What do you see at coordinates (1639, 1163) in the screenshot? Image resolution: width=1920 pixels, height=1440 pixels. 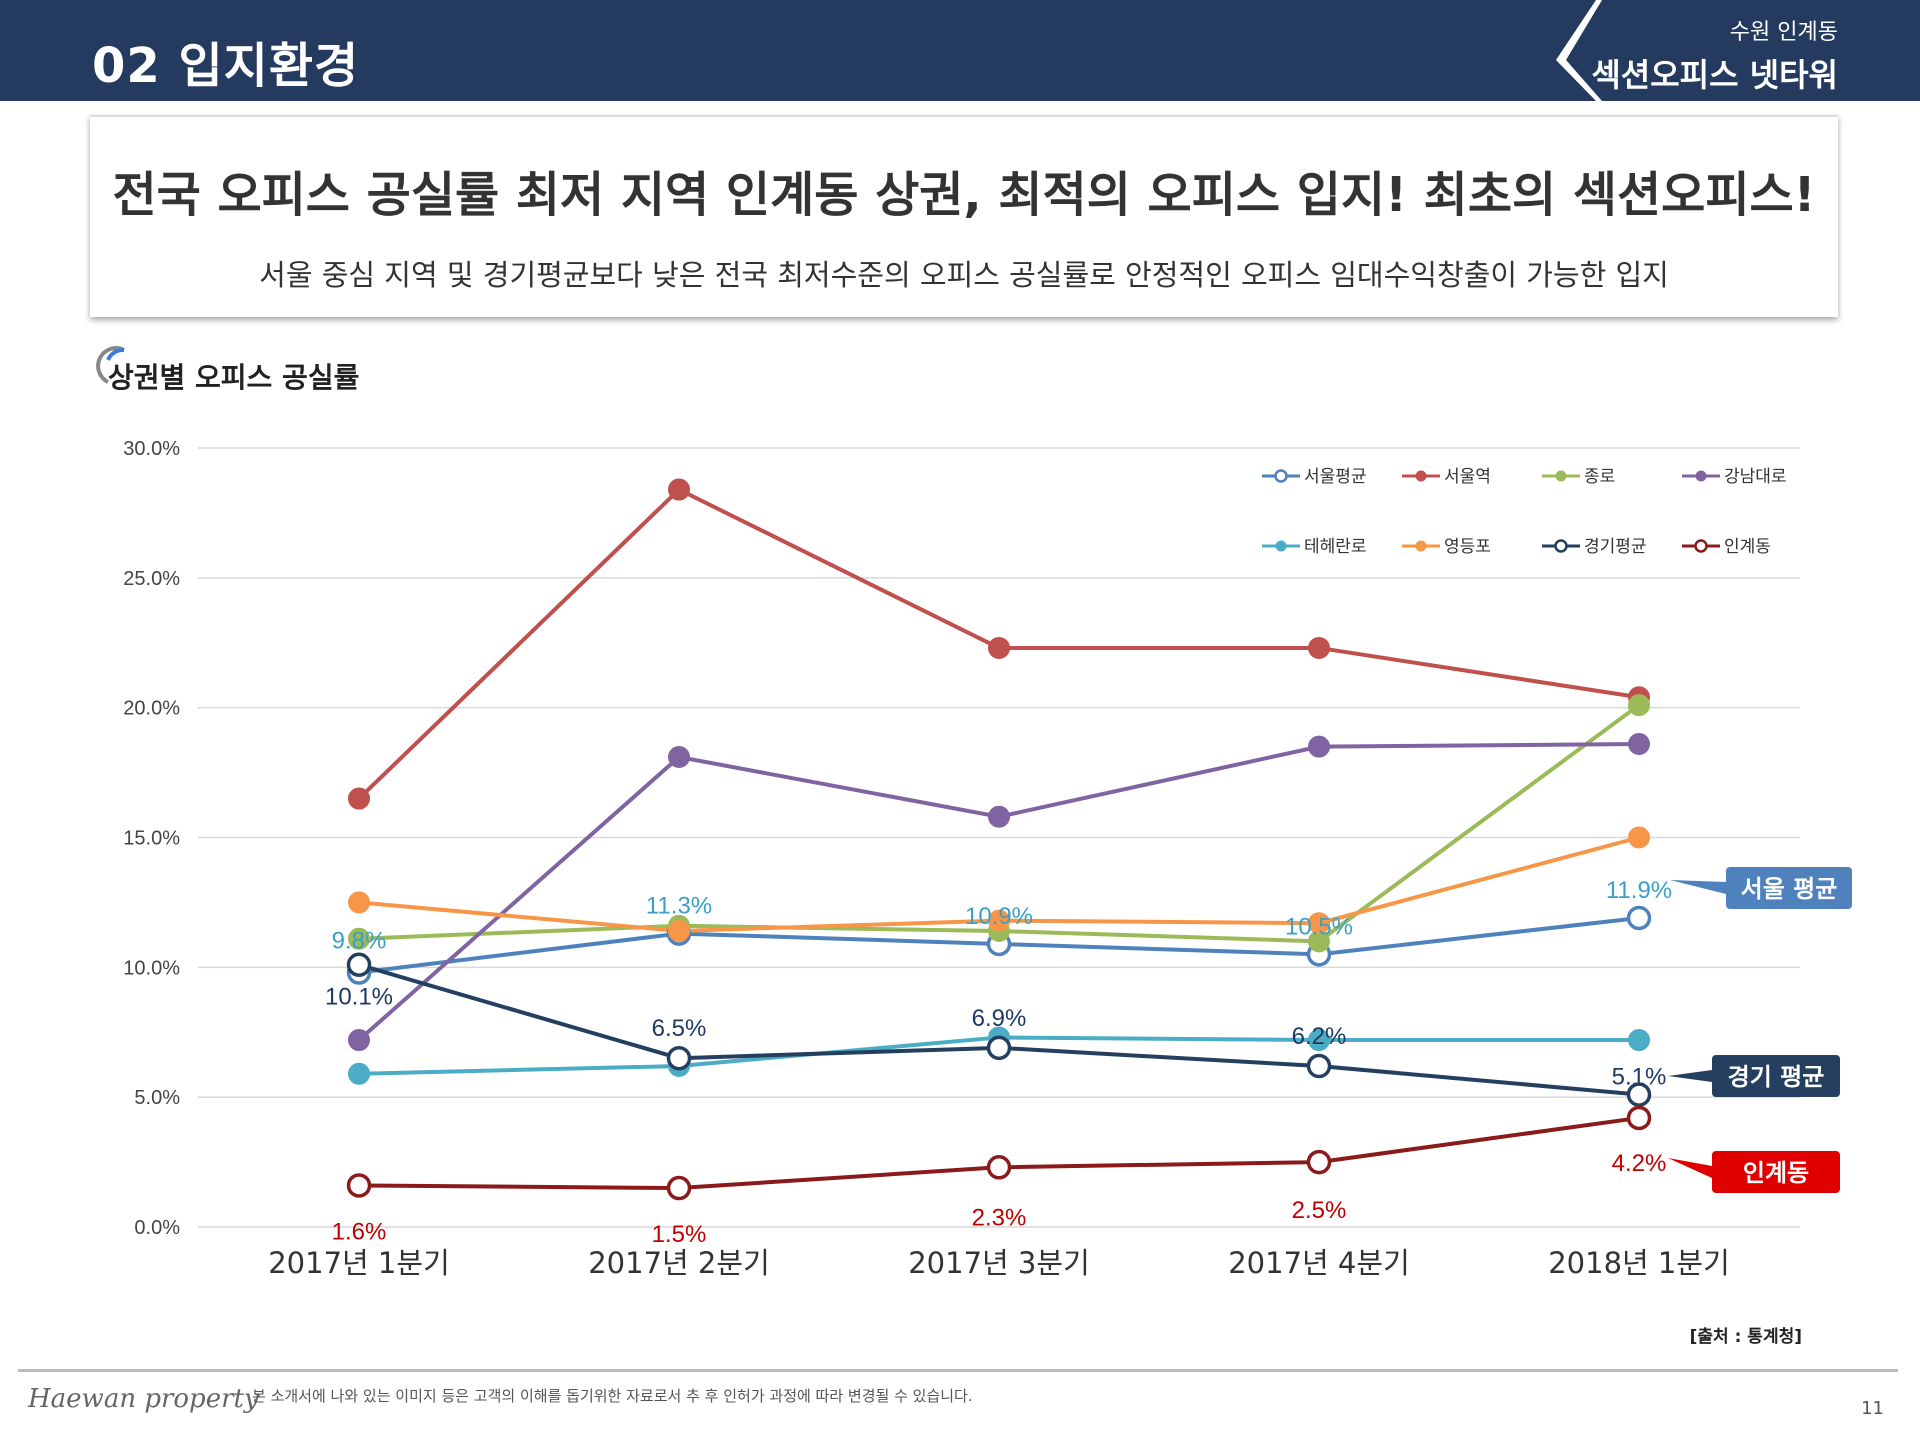 I see `data-label: 4.2%` at bounding box center [1639, 1163].